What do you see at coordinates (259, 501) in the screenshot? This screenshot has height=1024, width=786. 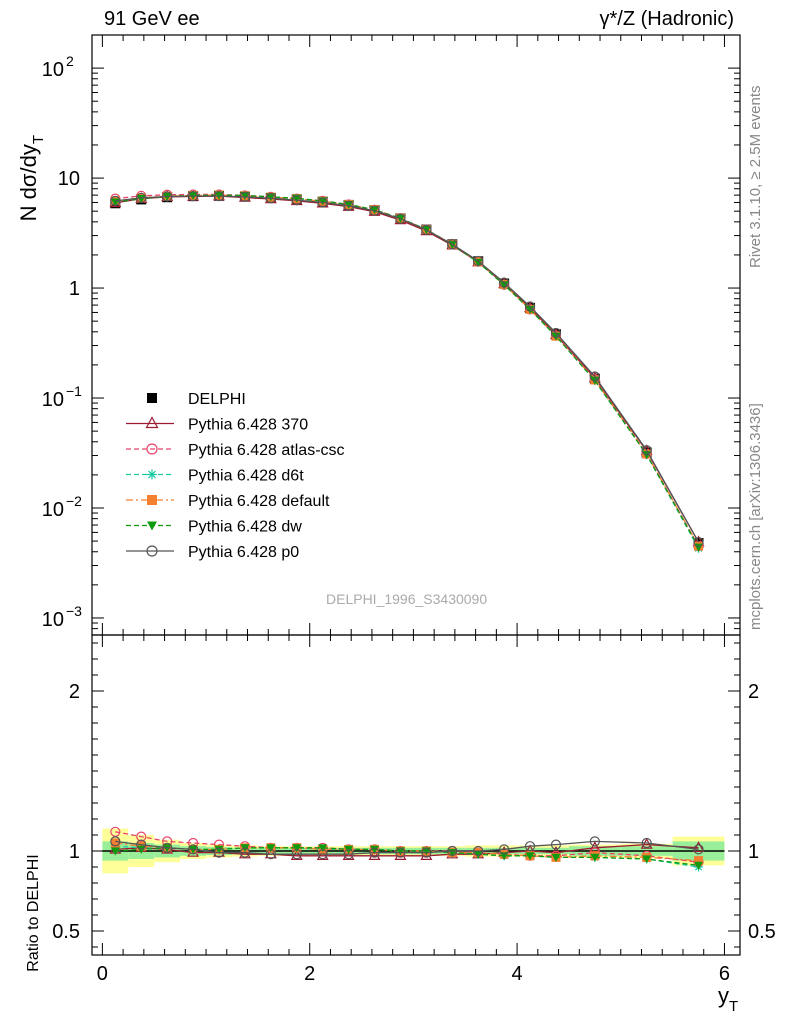 I see `legend-label: Pythia 6.428 default` at bounding box center [259, 501].